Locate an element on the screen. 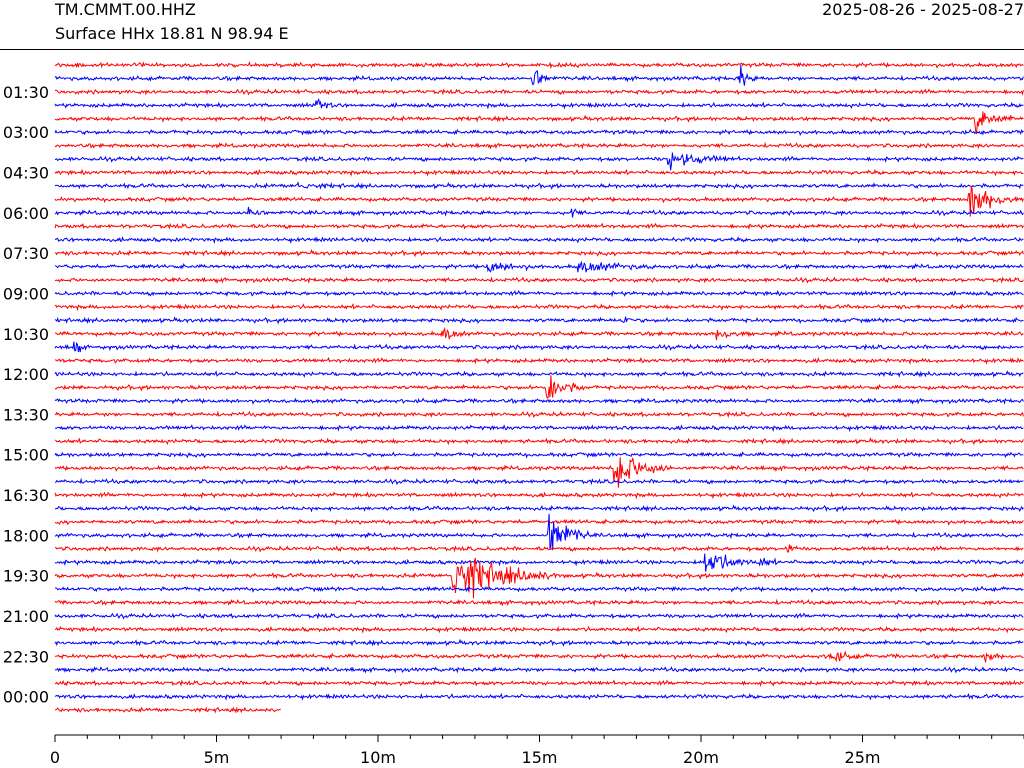 The width and height of the screenshot is (1024, 768). y-tick-label: 18:00 is located at coordinates (26, 535).